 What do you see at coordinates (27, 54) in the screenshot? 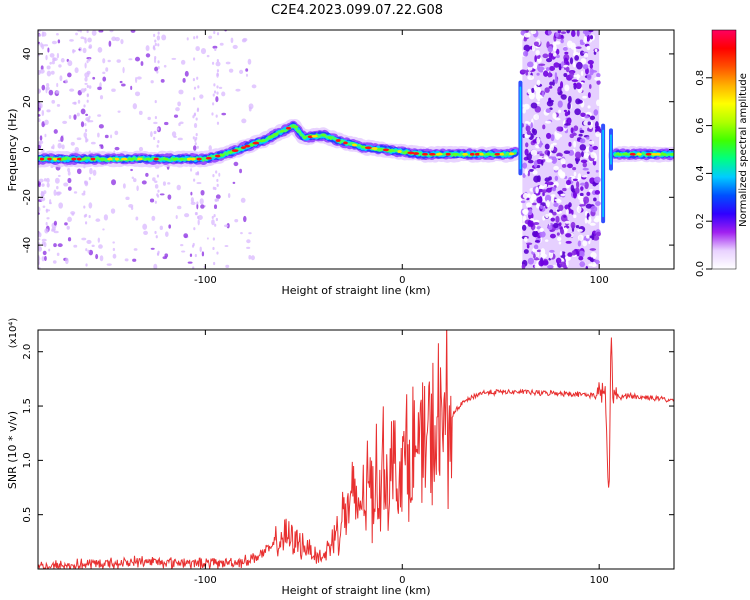
I see `spectrogram-y-tick-label: 40` at bounding box center [27, 54].